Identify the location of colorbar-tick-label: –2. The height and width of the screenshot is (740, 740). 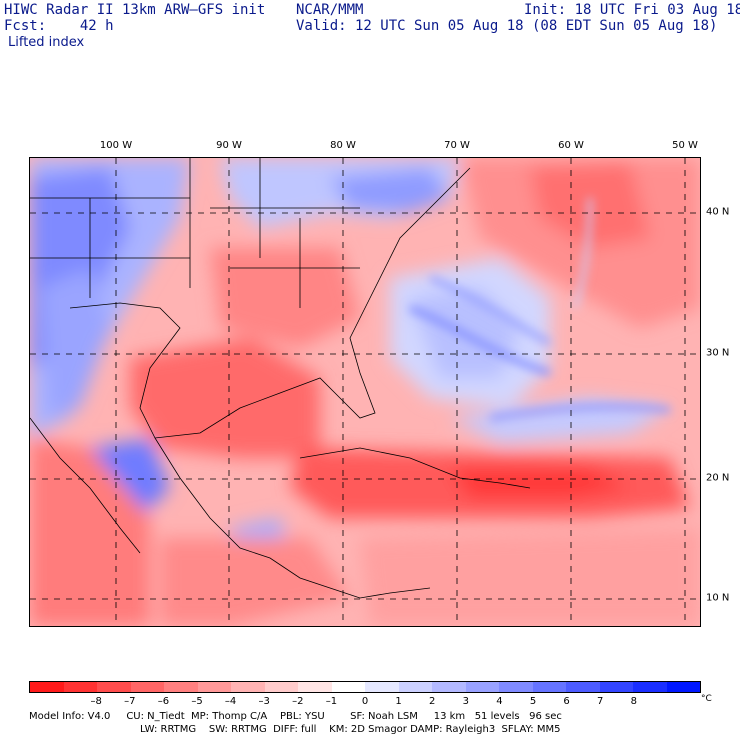
(298, 701).